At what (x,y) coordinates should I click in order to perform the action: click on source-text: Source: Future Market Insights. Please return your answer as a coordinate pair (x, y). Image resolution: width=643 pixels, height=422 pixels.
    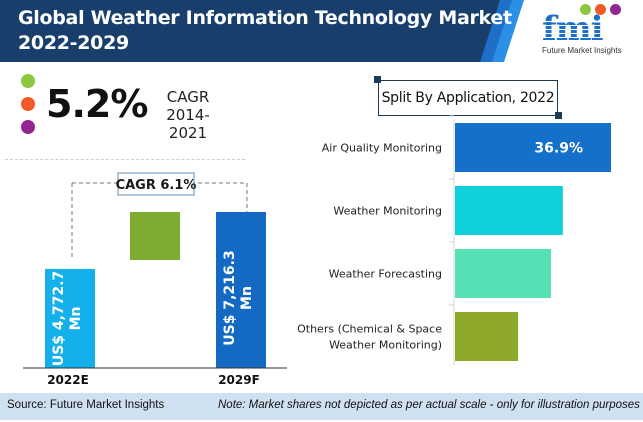
    Looking at the image, I should click on (86, 405).